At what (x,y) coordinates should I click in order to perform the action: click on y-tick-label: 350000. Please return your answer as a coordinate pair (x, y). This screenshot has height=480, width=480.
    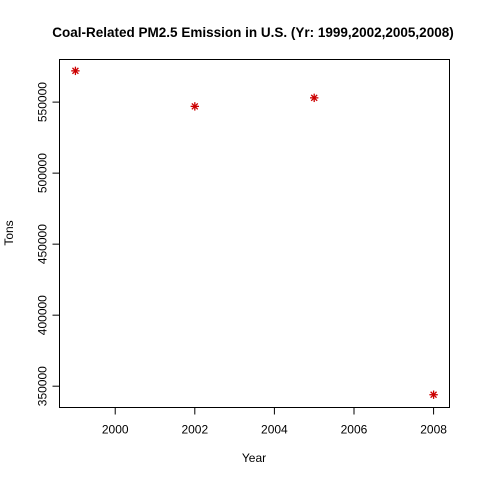
    Looking at the image, I should click on (43, 386).